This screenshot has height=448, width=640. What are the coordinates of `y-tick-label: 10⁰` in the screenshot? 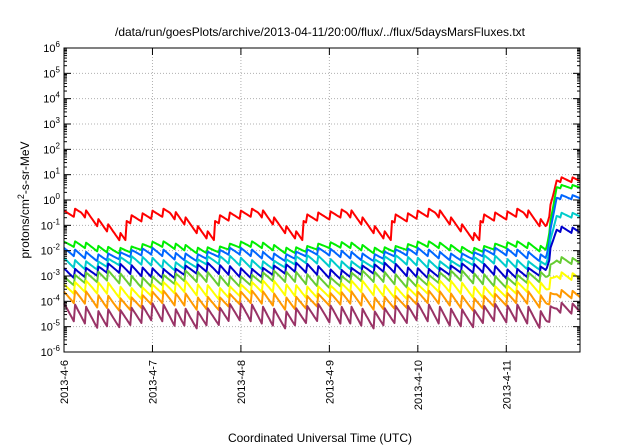 It's located at (51, 199).